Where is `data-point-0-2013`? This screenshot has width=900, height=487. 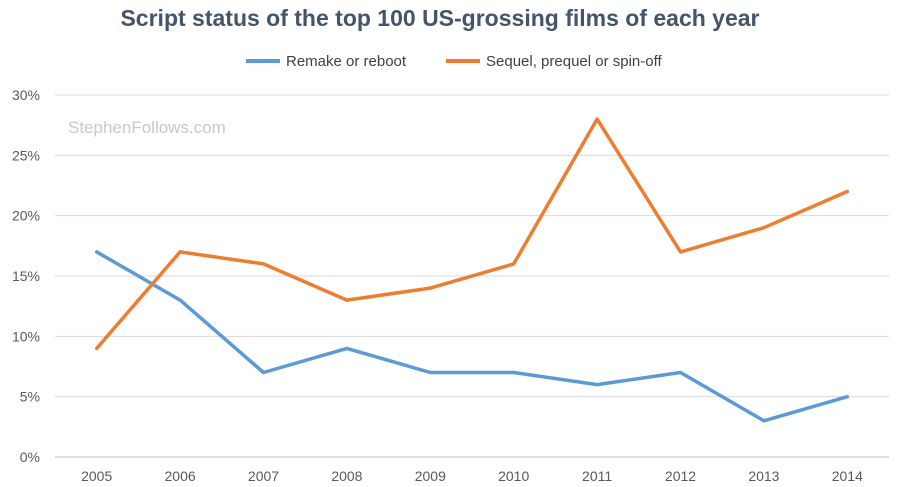 data-point-0-2013 is located at coordinates (764, 421).